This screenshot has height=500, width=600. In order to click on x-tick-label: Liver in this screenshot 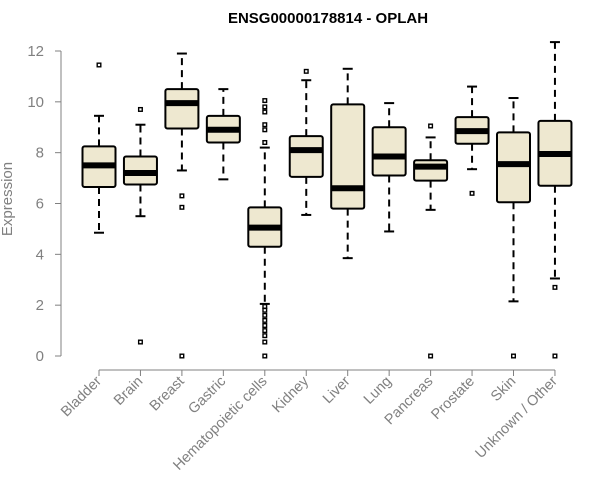, I will do `click(337, 390)`.